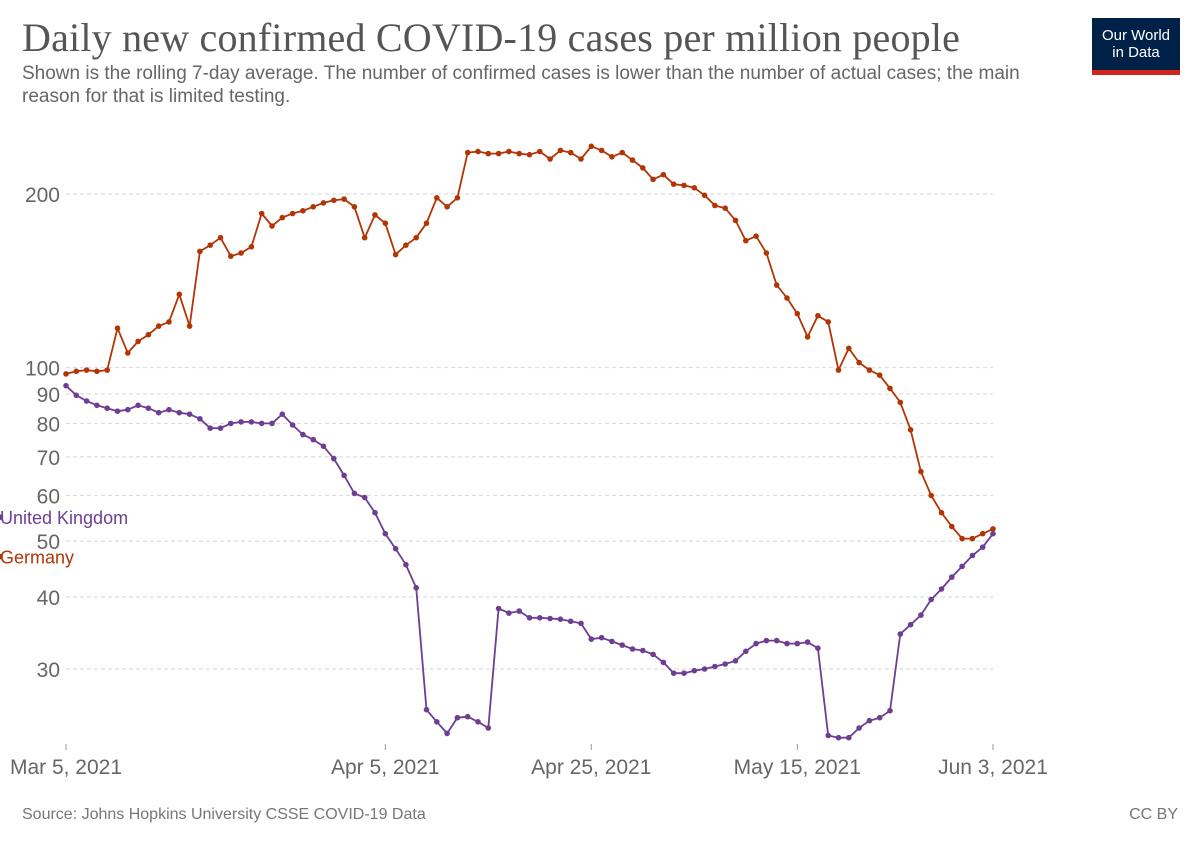 This screenshot has width=1200, height=847. Describe the element at coordinates (64, 518) in the screenshot. I see `series-label-united-kingdom: United Kingdom` at that location.